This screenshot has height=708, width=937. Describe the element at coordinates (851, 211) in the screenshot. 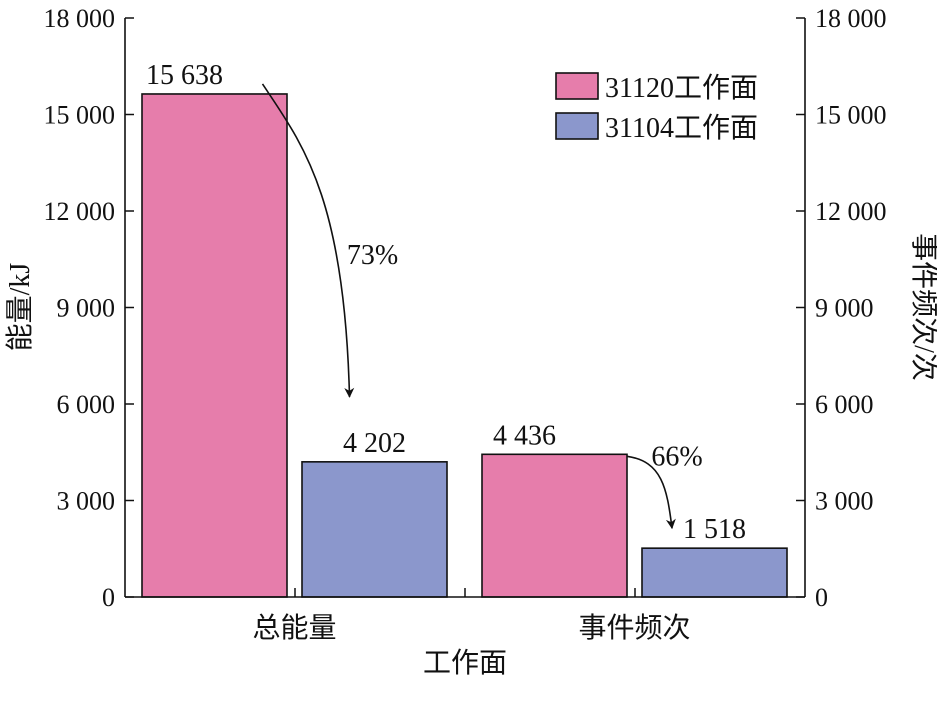

I see `y-tick-label-right-4: 12 000` at that location.